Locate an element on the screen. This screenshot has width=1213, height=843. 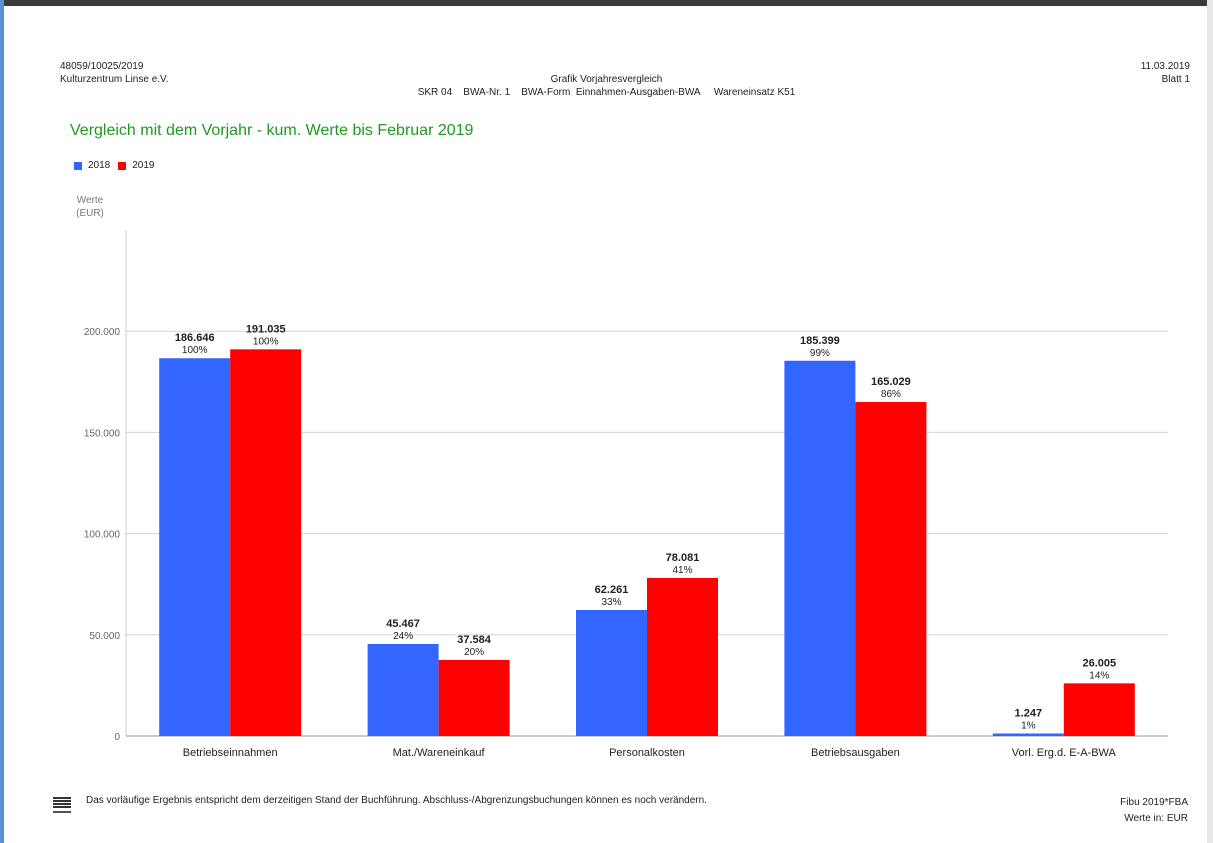
footer-right: Fibu 2019*FBA Werte in: EUR is located at coordinates (1154, 811).